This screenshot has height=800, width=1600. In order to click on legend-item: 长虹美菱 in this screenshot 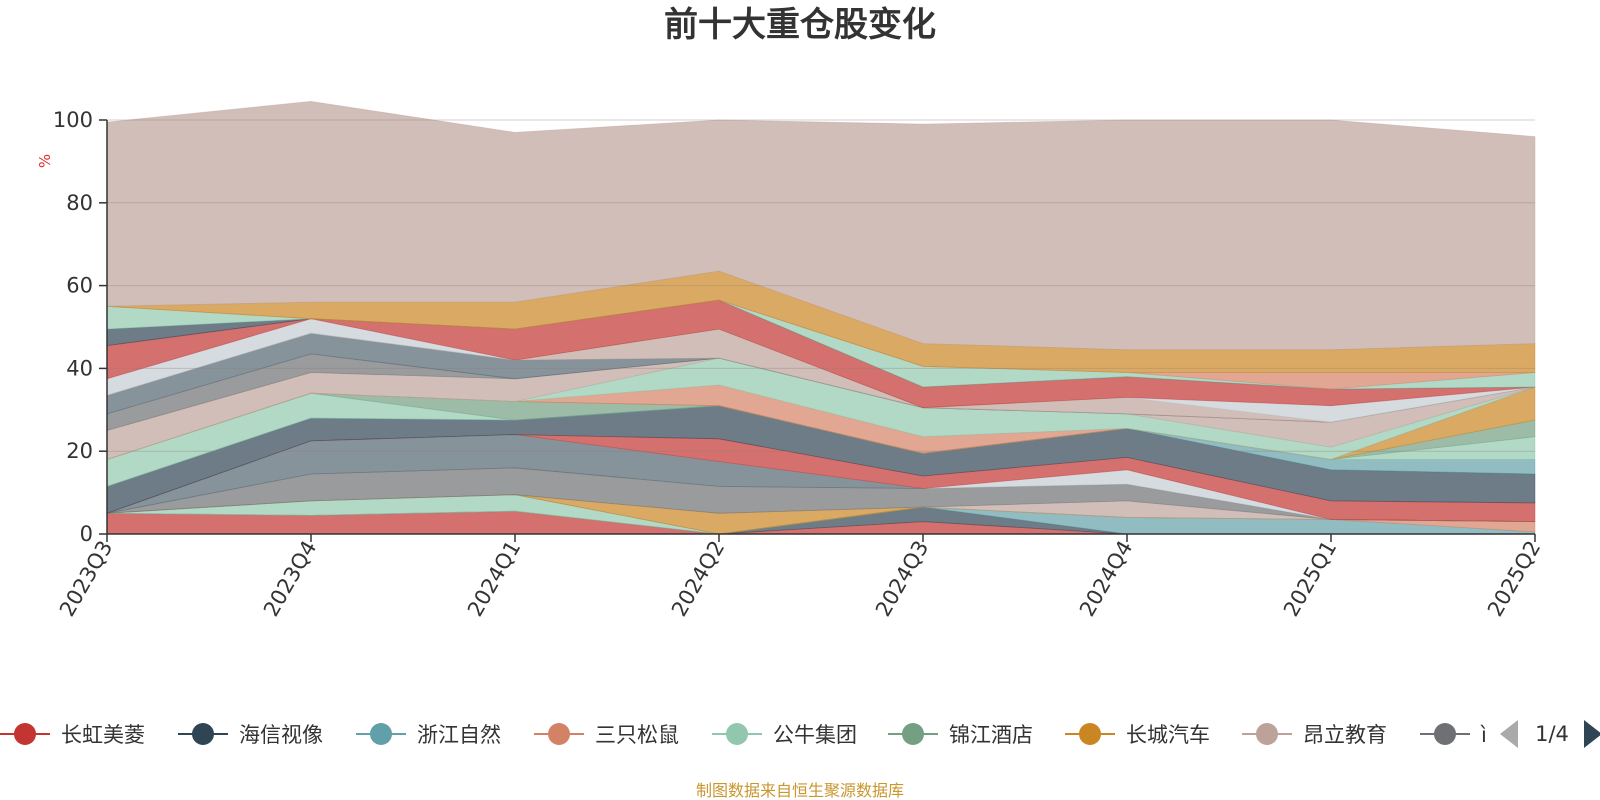, I will do `click(72, 735)`.